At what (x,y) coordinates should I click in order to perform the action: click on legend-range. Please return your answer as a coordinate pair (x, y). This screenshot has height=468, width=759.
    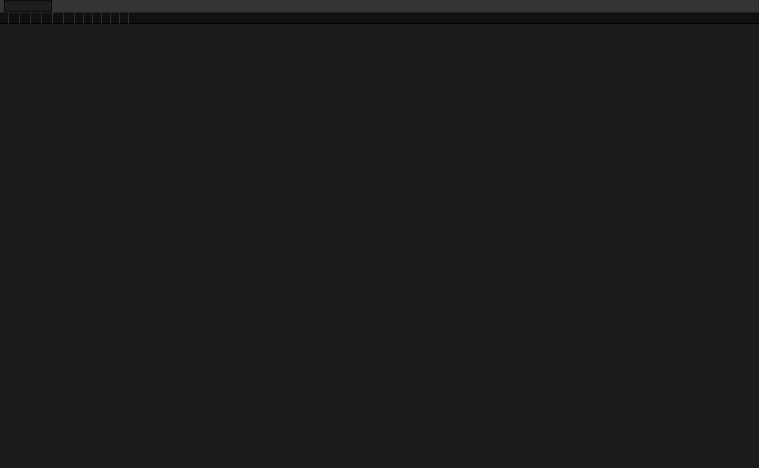
    Looking at the image, I should click on (69, 18).